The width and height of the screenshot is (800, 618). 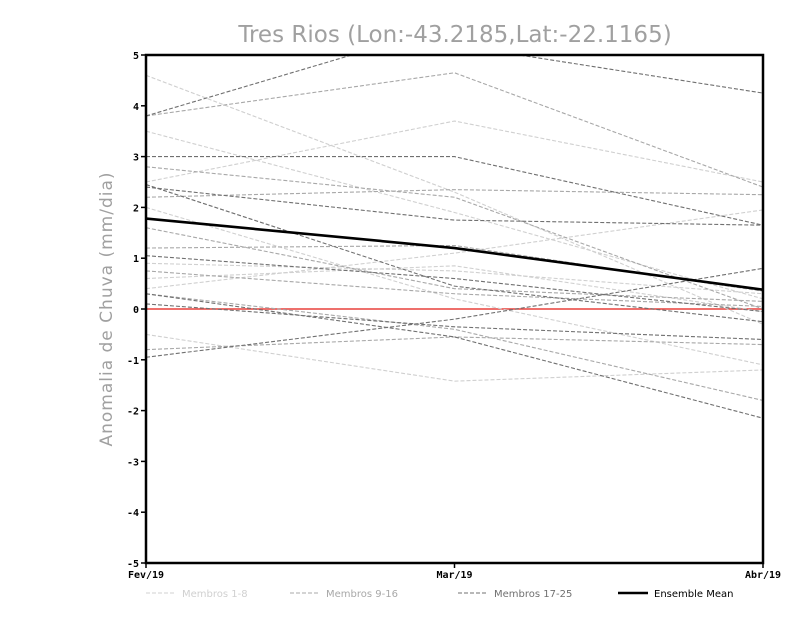 I want to click on y-tick-label: -3, so click(x=133, y=462).